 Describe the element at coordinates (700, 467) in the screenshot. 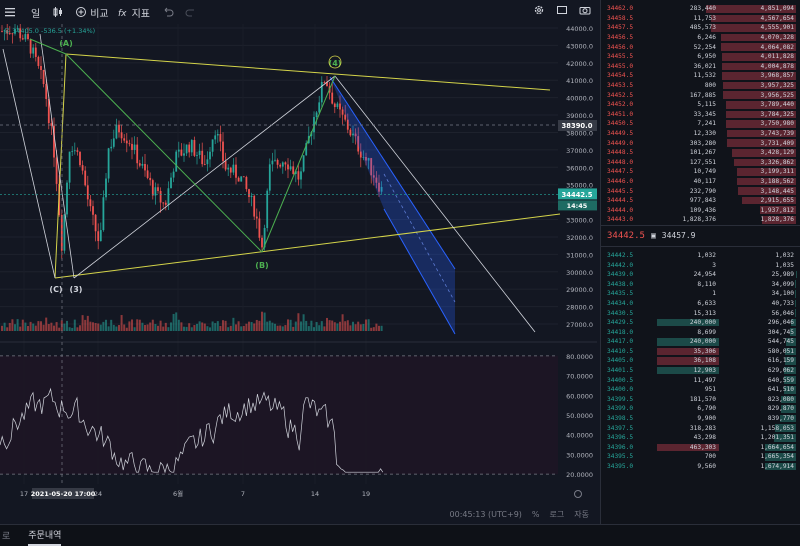

I see `bid-row: 34395.0 9,560 1,674,914` at that location.